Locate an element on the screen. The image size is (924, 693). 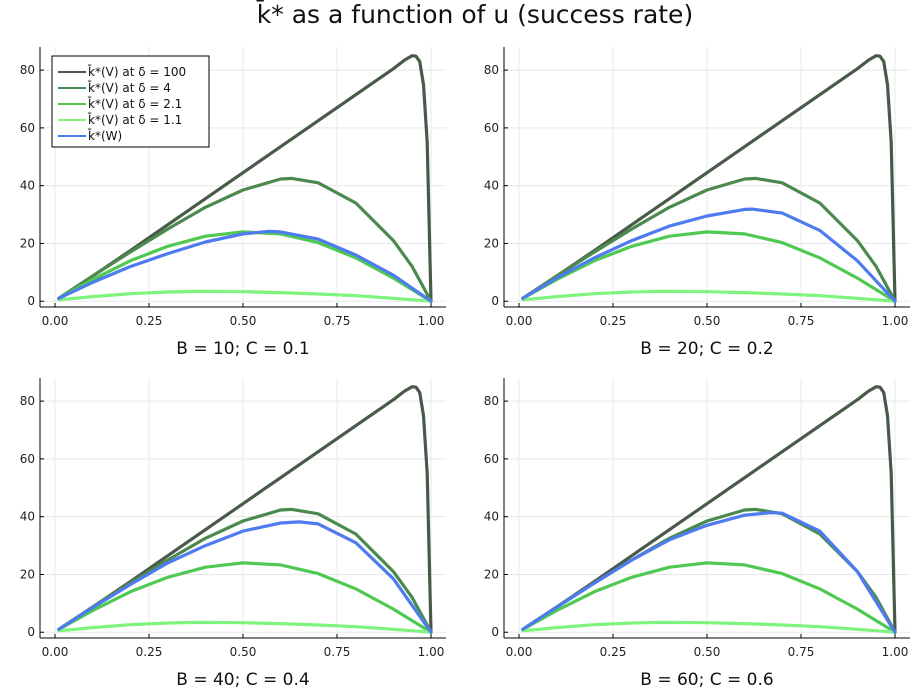
legend-label: k̄*(V) at δ = 4 is located at coordinates (129, 88).